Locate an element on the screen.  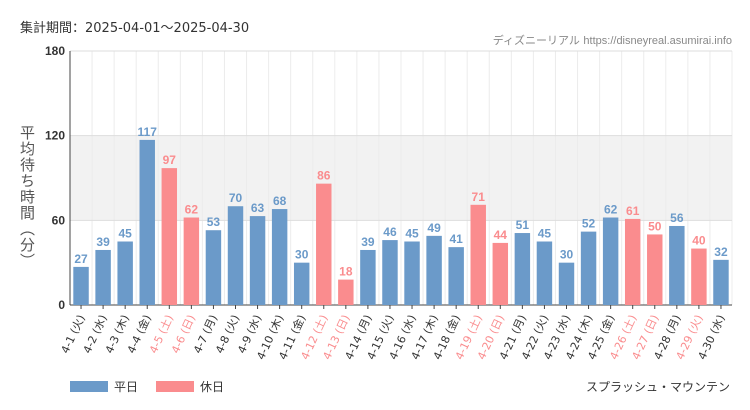
bar-value-label: 97 is located at coordinates (170, 160).